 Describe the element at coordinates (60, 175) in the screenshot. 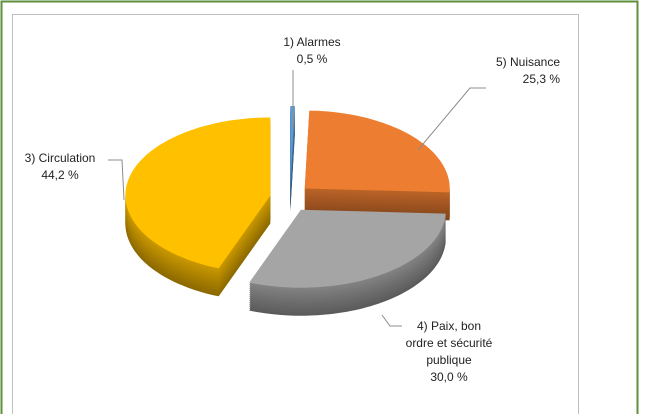

I see `value-label: 44,2 %` at that location.